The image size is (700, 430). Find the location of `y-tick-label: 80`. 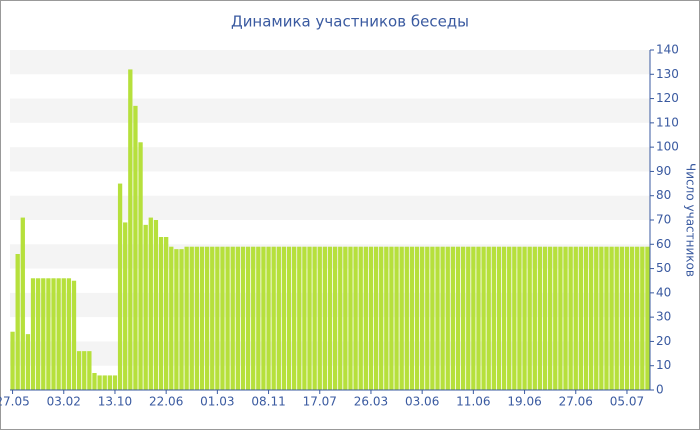

y-tick-label: 80 is located at coordinates (663, 195).